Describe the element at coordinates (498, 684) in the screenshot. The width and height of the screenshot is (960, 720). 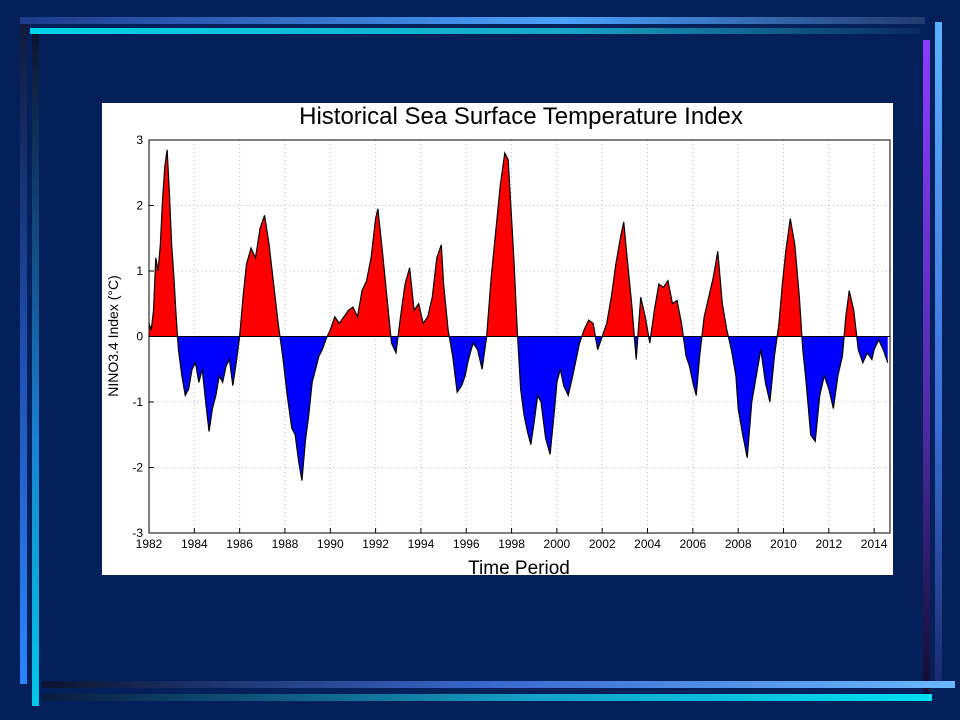
I see `frame-bar-bottom-outer` at that location.